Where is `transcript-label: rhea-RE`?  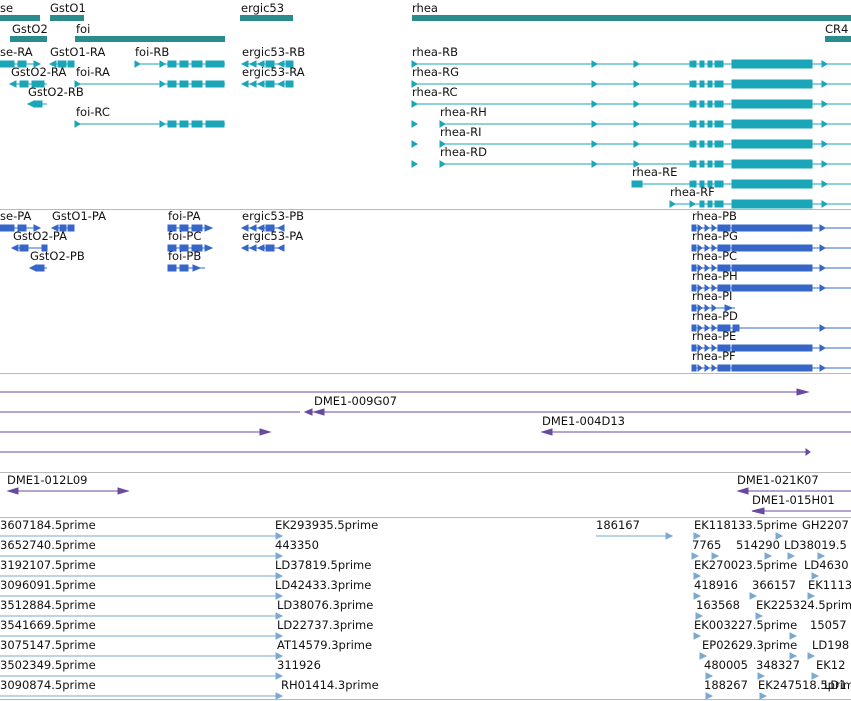 transcript-label: rhea-RE is located at coordinates (655, 172).